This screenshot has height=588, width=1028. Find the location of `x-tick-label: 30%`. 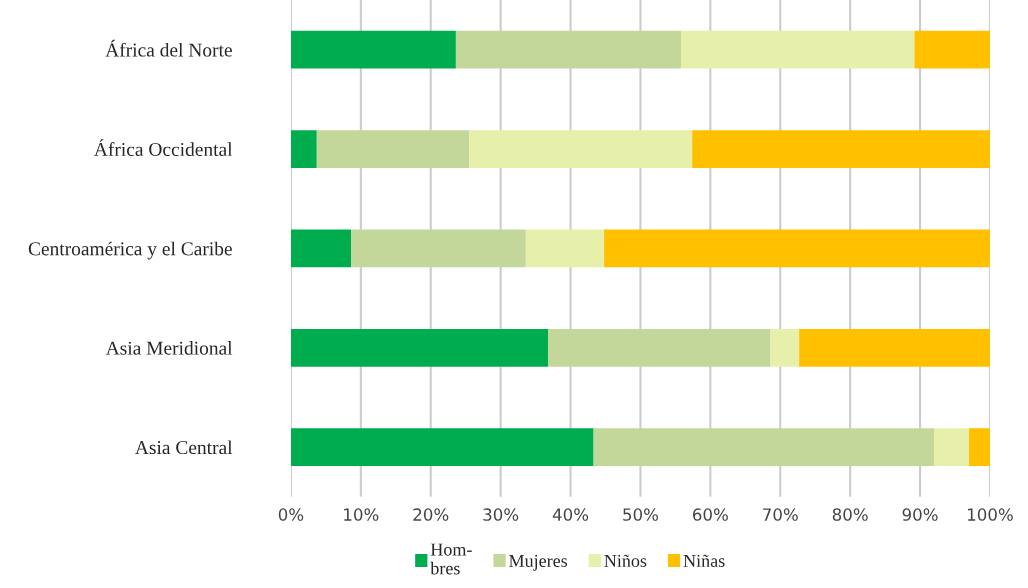

x-tick-label: 30% is located at coordinates (501, 514).